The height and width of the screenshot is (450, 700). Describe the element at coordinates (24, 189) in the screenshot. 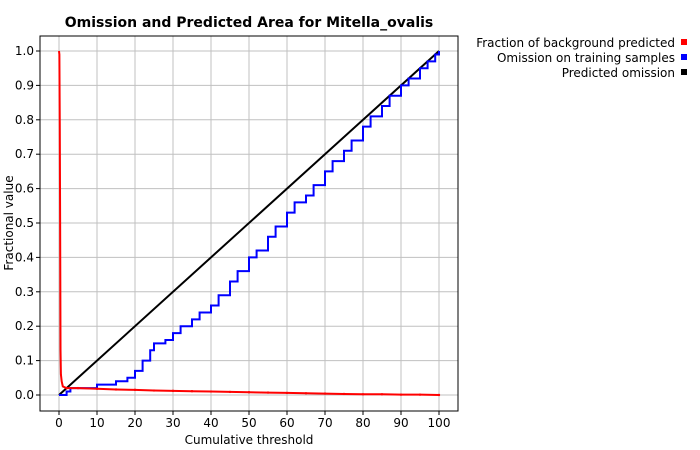

I see `y-tick-label: 0.6` at that location.